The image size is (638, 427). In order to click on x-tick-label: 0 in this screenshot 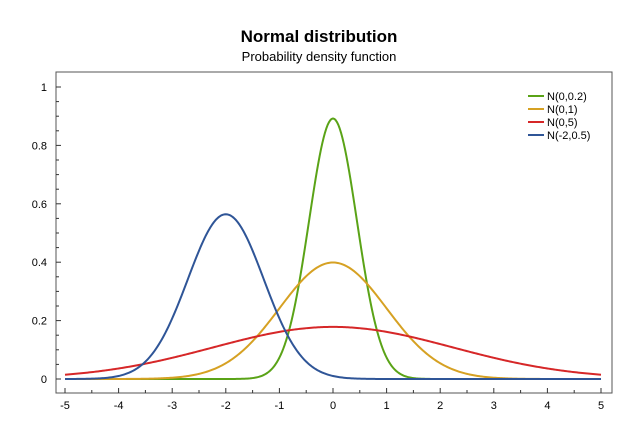, I will do `click(333, 406)`.